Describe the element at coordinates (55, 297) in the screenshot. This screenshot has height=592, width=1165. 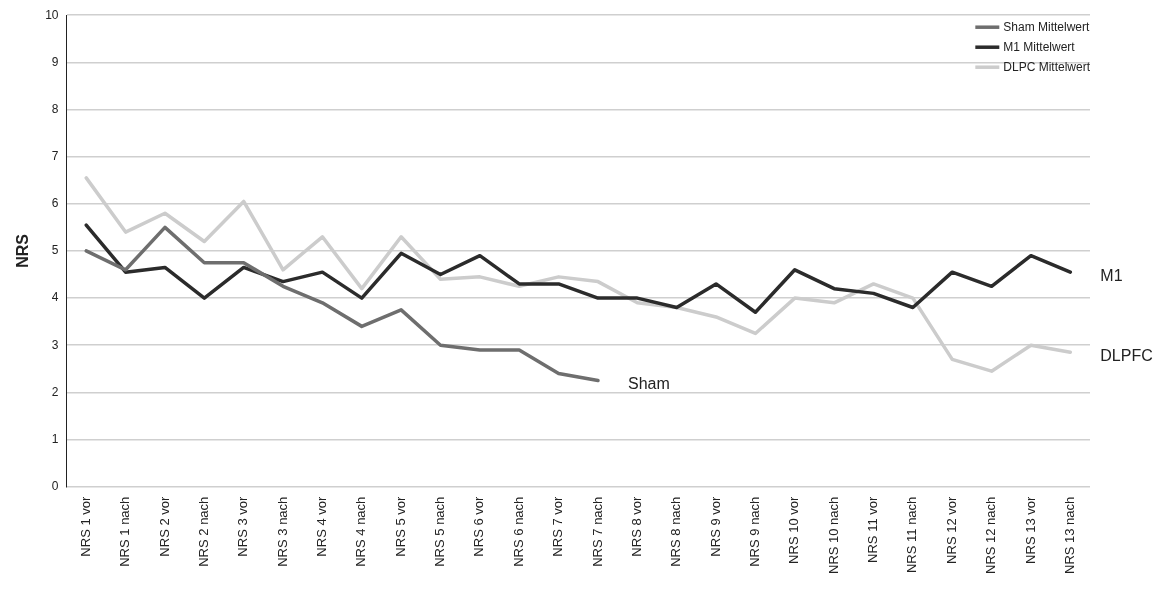
I see `y-tick-label: 4` at that location.